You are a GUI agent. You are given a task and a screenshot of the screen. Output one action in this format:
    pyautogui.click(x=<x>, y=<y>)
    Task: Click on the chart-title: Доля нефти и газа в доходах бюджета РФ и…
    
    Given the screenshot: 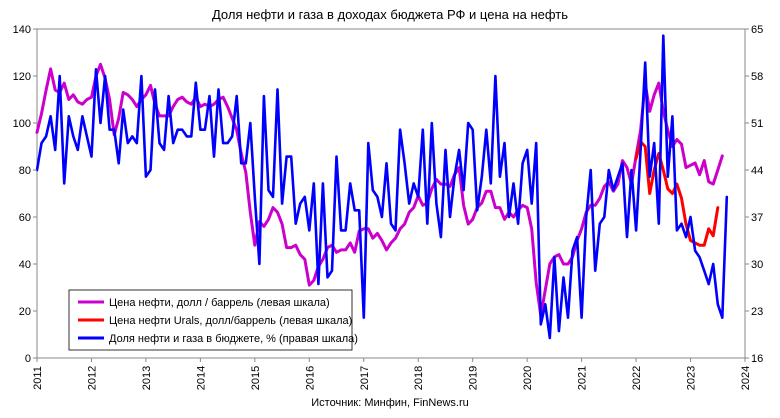 What is the action you would take?
    pyautogui.click(x=390, y=14)
    